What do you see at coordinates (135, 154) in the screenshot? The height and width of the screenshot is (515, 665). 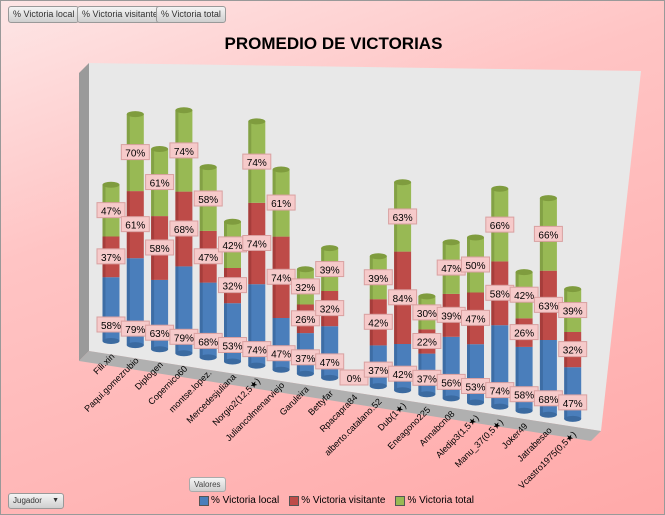 I see `data-label: 70%` at bounding box center [135, 154].